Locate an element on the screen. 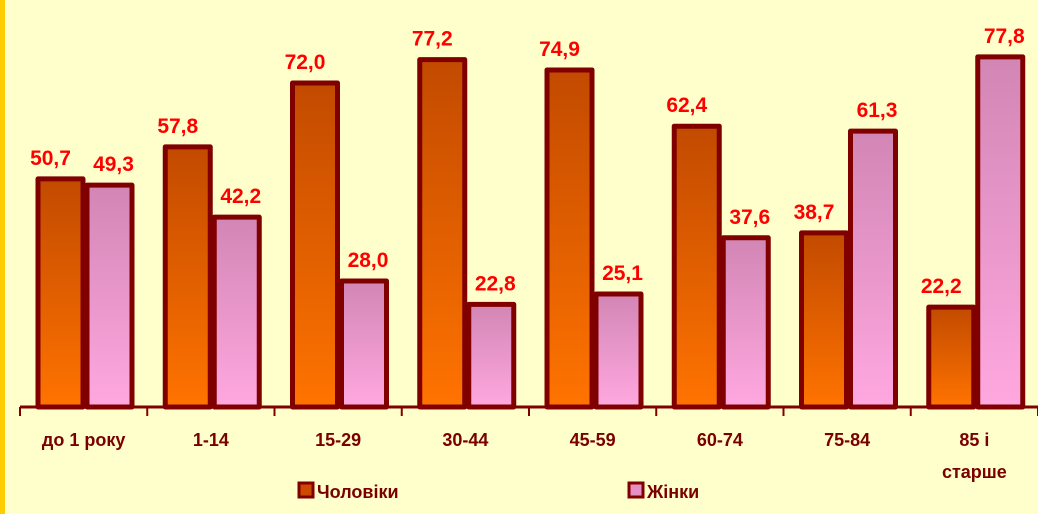  data-label-men-5: 62,4 is located at coordinates (686, 105).